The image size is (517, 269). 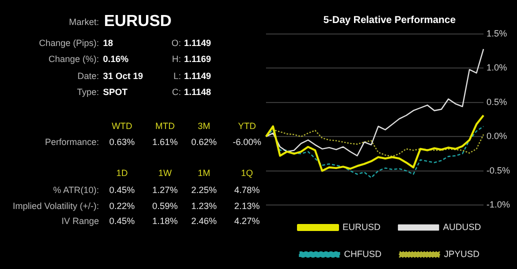 I want to click on text: Date:, so click(x=88, y=76).